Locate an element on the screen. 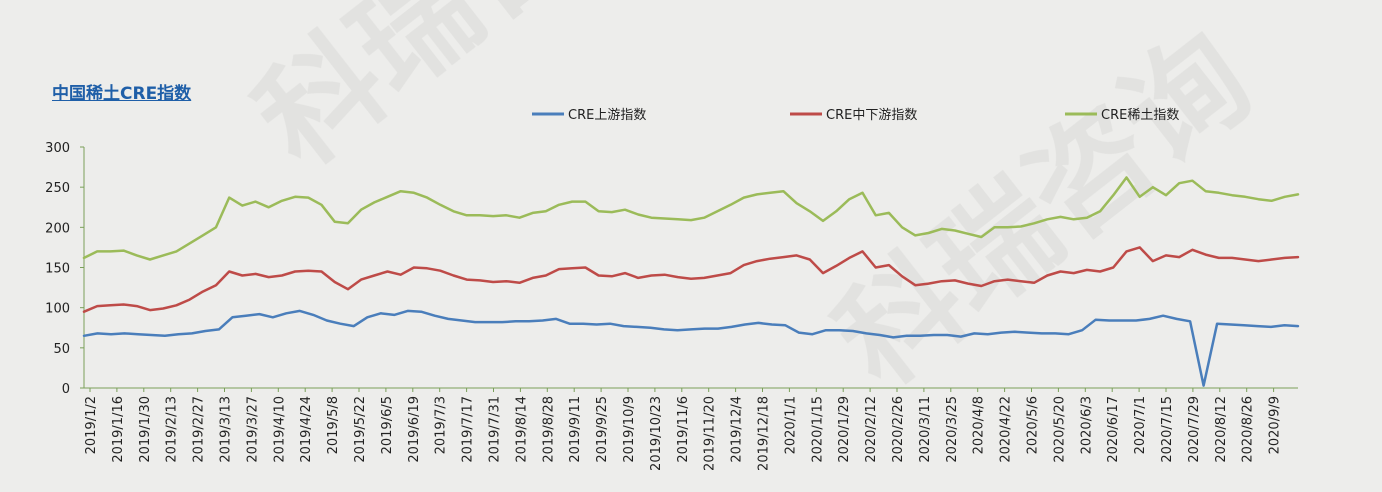 The width and height of the screenshot is (1382, 492). x-tick-label: 2020/8/12 is located at coordinates (1221, 429).